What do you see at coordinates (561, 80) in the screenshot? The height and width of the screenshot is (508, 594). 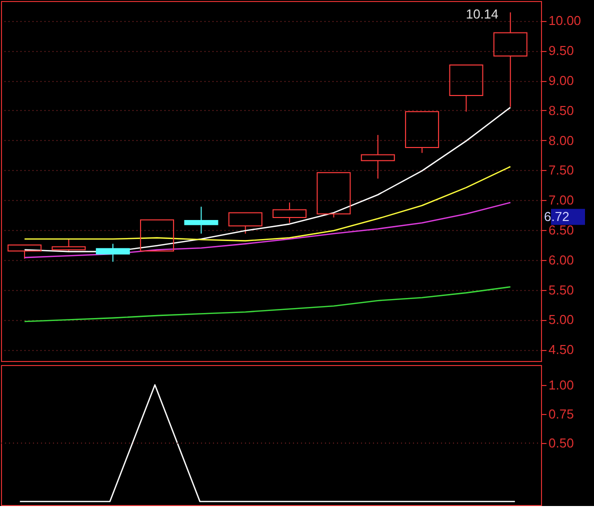 I see `y-tick-label: 9.00` at bounding box center [561, 80].